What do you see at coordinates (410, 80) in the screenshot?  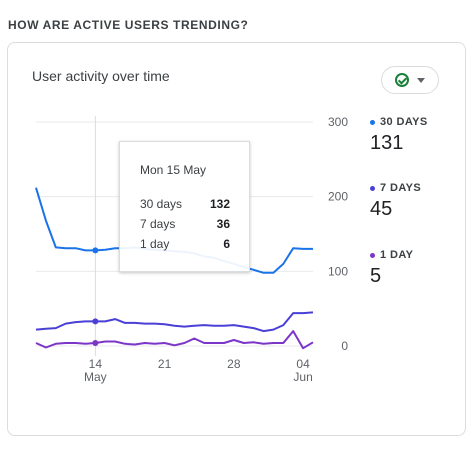 I see `comparison-dropdown-button` at bounding box center [410, 80].